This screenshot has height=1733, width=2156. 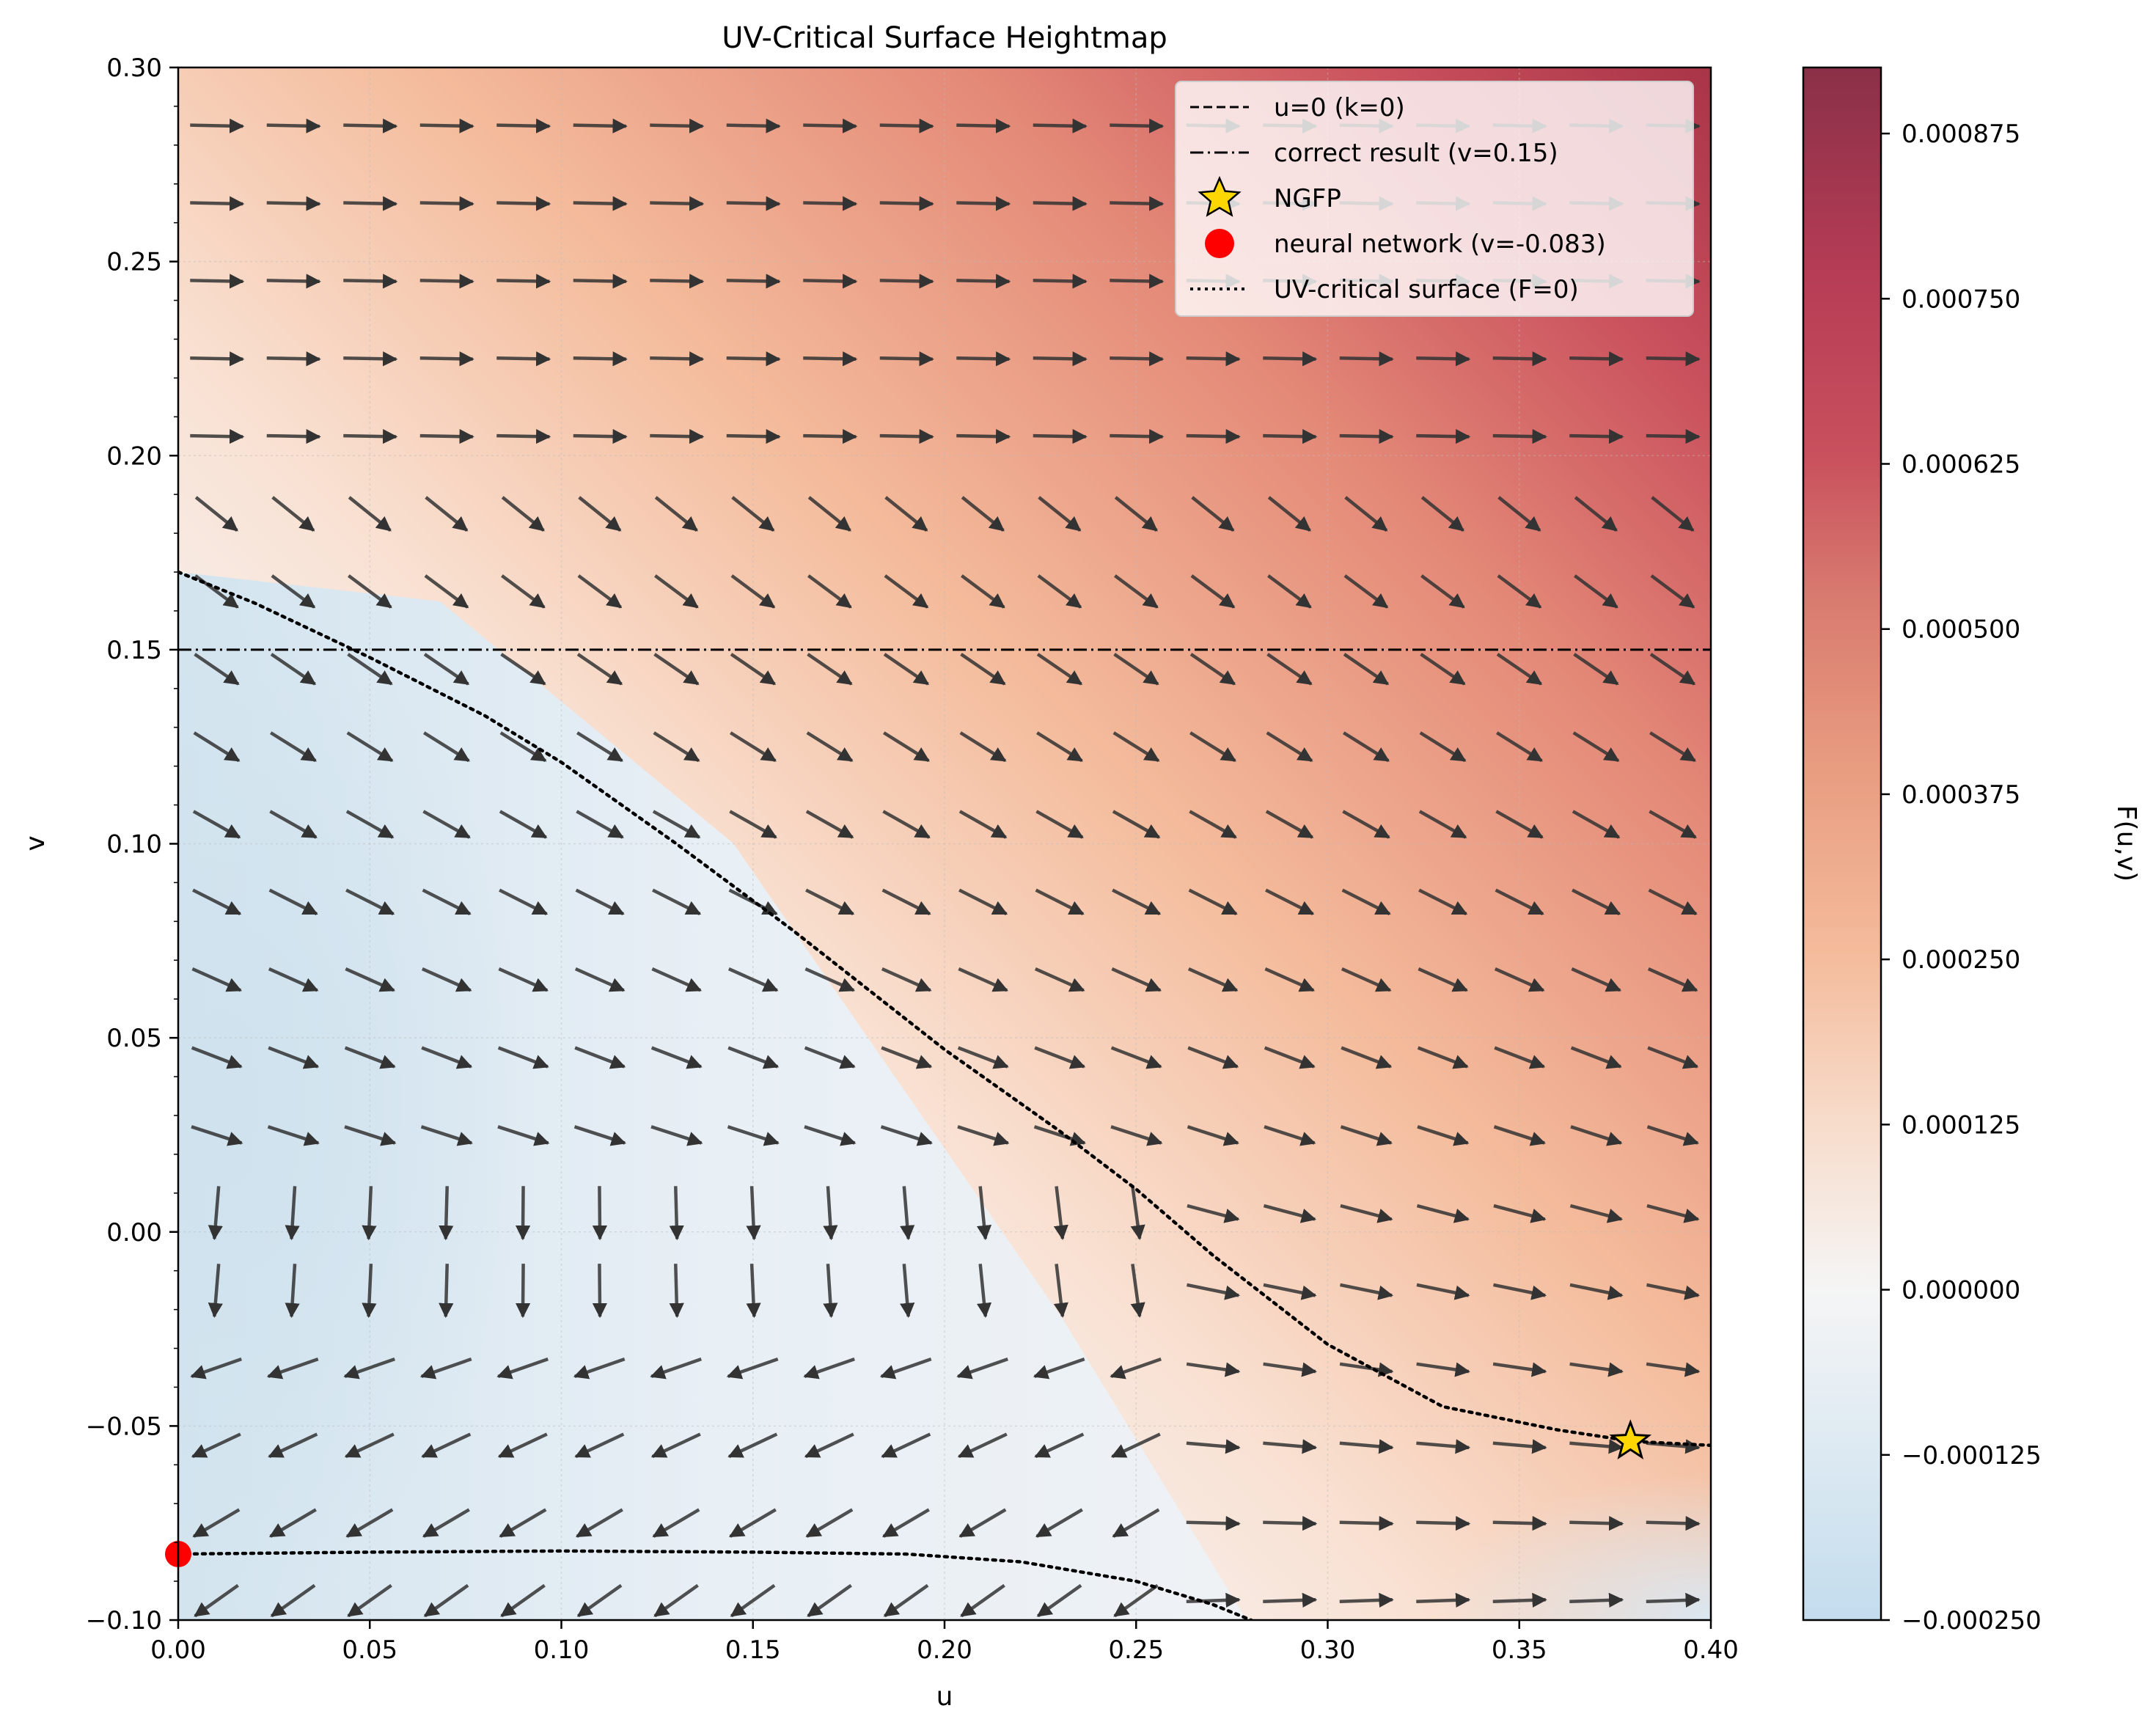 I want to click on y-tick-label: 0.25, so click(x=134, y=262).